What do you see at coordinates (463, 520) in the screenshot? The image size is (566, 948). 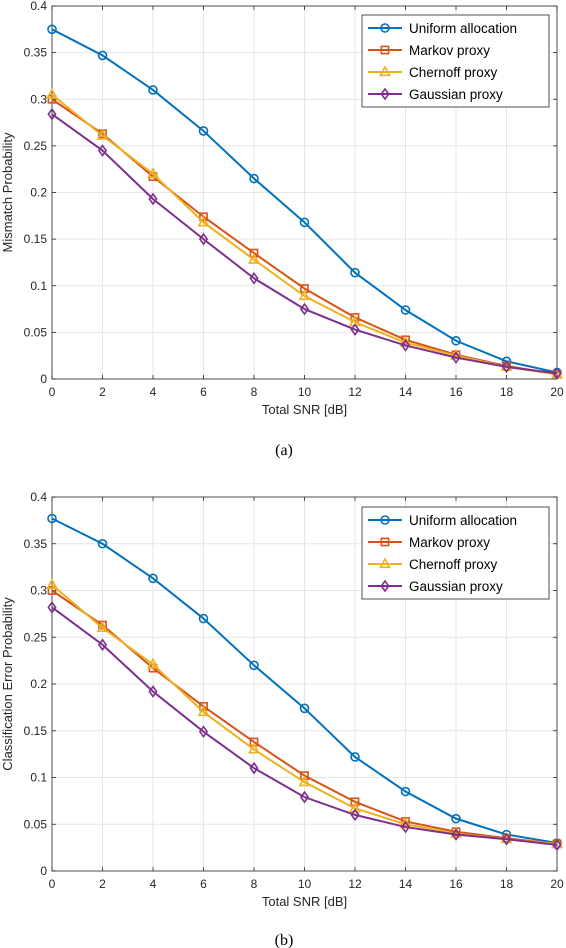 I see `legend-label: Uniform allocation` at bounding box center [463, 520].